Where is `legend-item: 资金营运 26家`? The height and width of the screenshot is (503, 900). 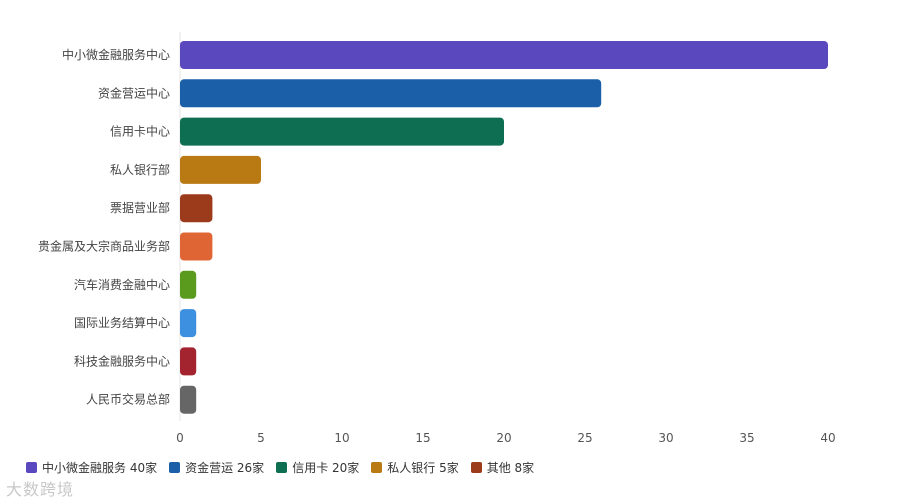
legend-item: 资金营运 26家 is located at coordinates (216, 467).